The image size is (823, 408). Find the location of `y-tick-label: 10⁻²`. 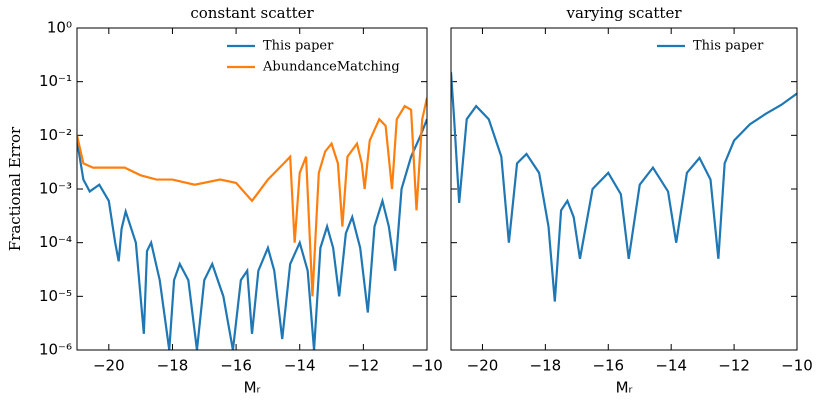

y-tick-label: 10⁻² is located at coordinates (55, 135).